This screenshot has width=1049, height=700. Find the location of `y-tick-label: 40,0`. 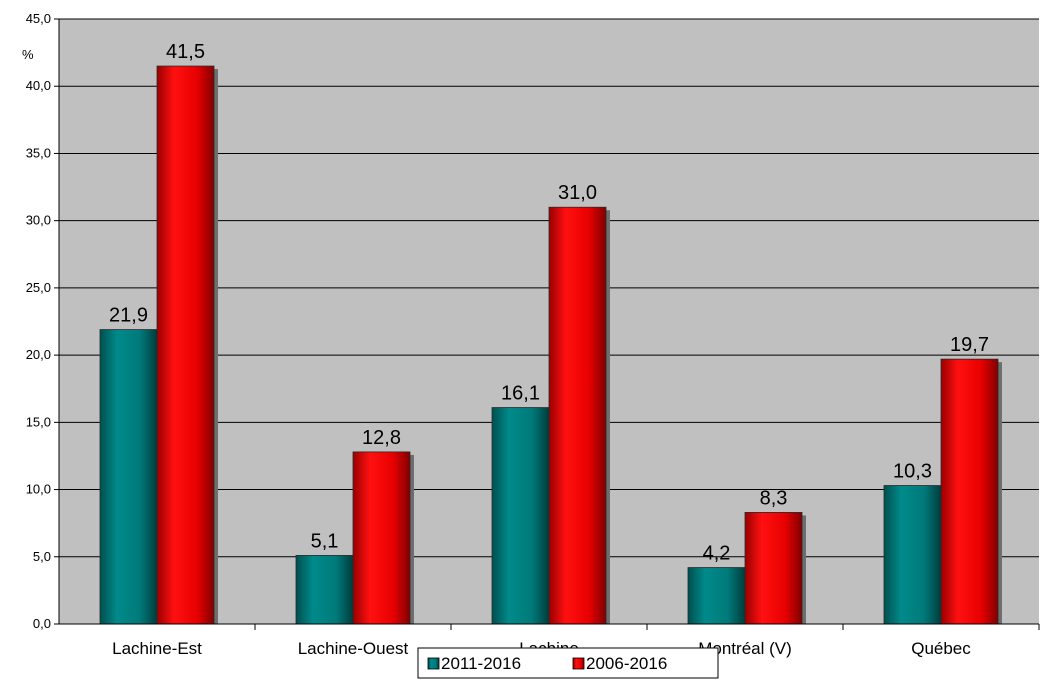

y-tick-label: 40,0 is located at coordinates (38, 85).